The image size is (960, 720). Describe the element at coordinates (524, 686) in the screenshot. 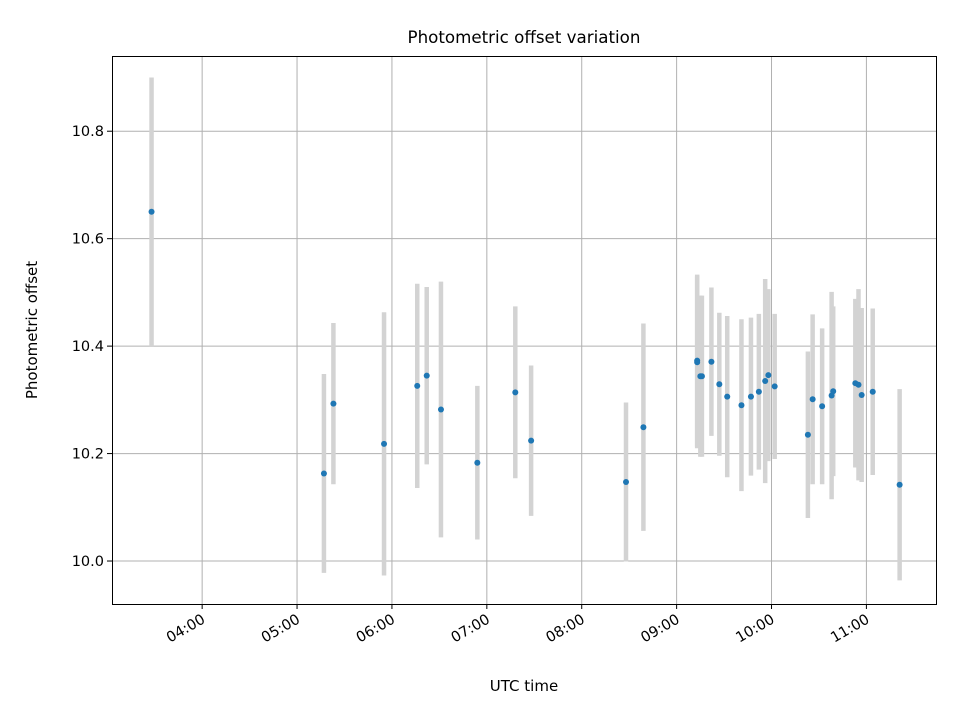

I see `x-axis-label: UTC time` at that location.